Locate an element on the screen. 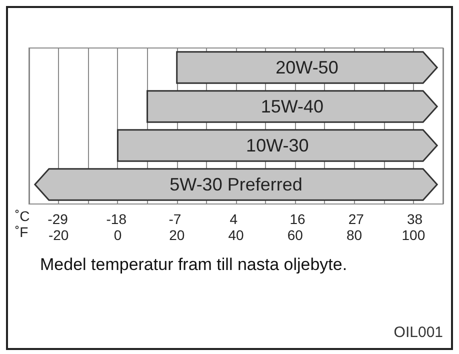 The height and width of the screenshot is (354, 459). x2-axis-title: ˚C is located at coordinates (22, 216).